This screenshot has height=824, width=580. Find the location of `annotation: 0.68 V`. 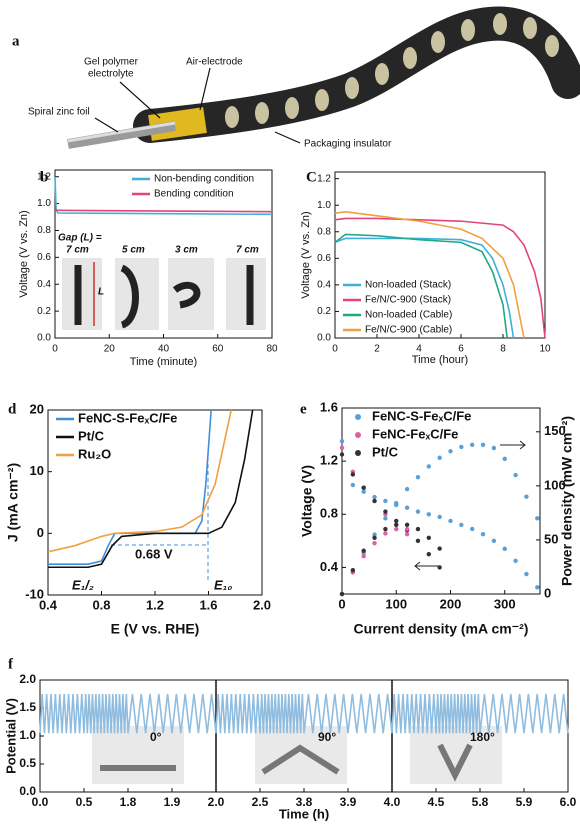

annotation: 0.68 V is located at coordinates (154, 553).